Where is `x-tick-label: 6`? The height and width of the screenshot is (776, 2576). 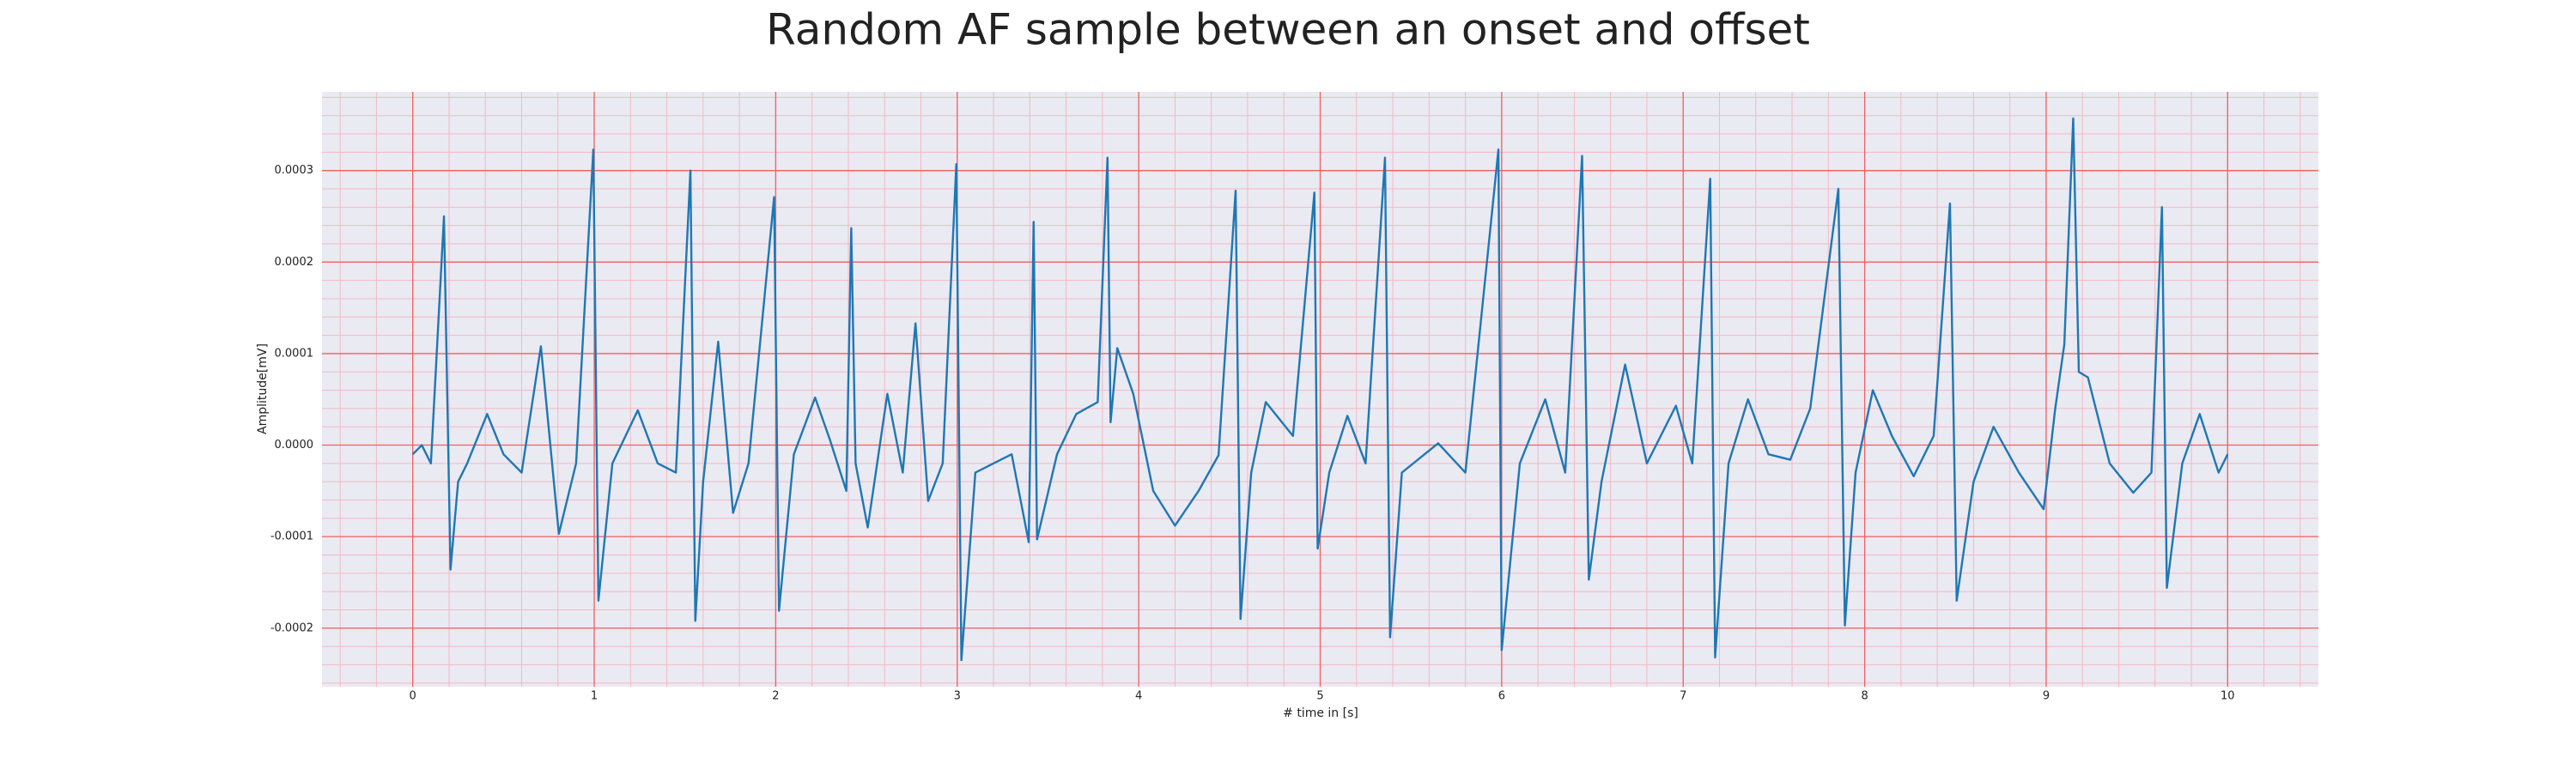
x-tick-label: 6 is located at coordinates (1502, 697).